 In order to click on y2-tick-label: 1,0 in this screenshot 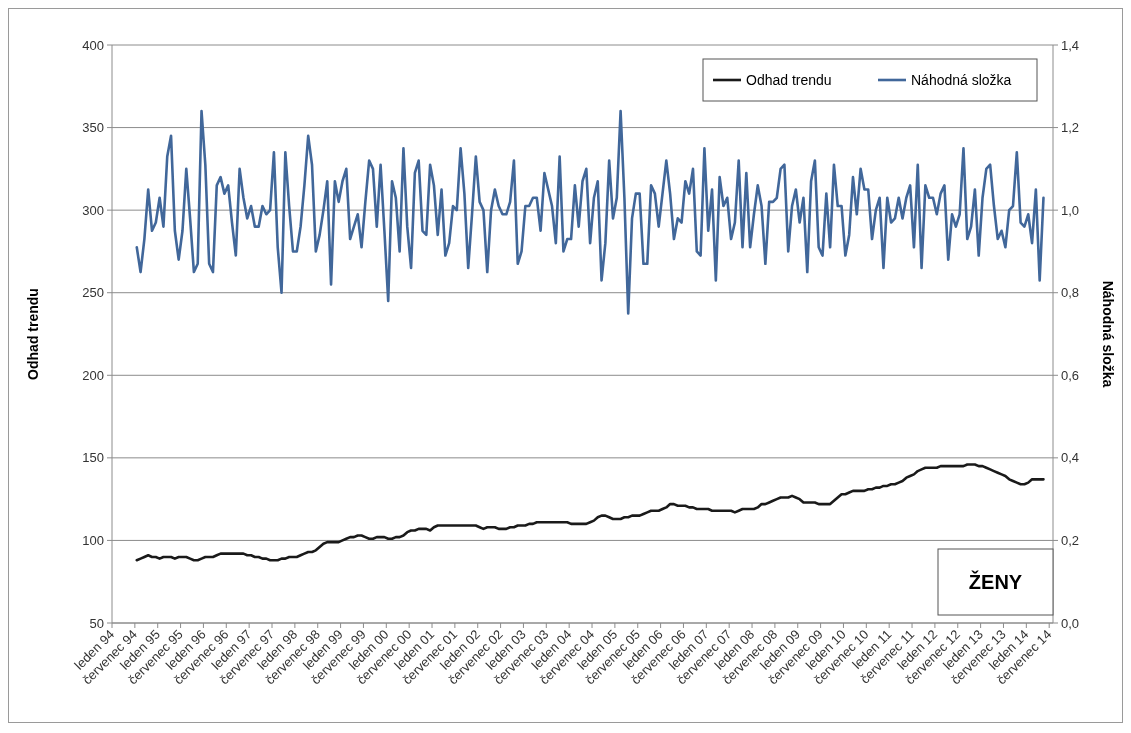, I will do `click(1070, 210)`.